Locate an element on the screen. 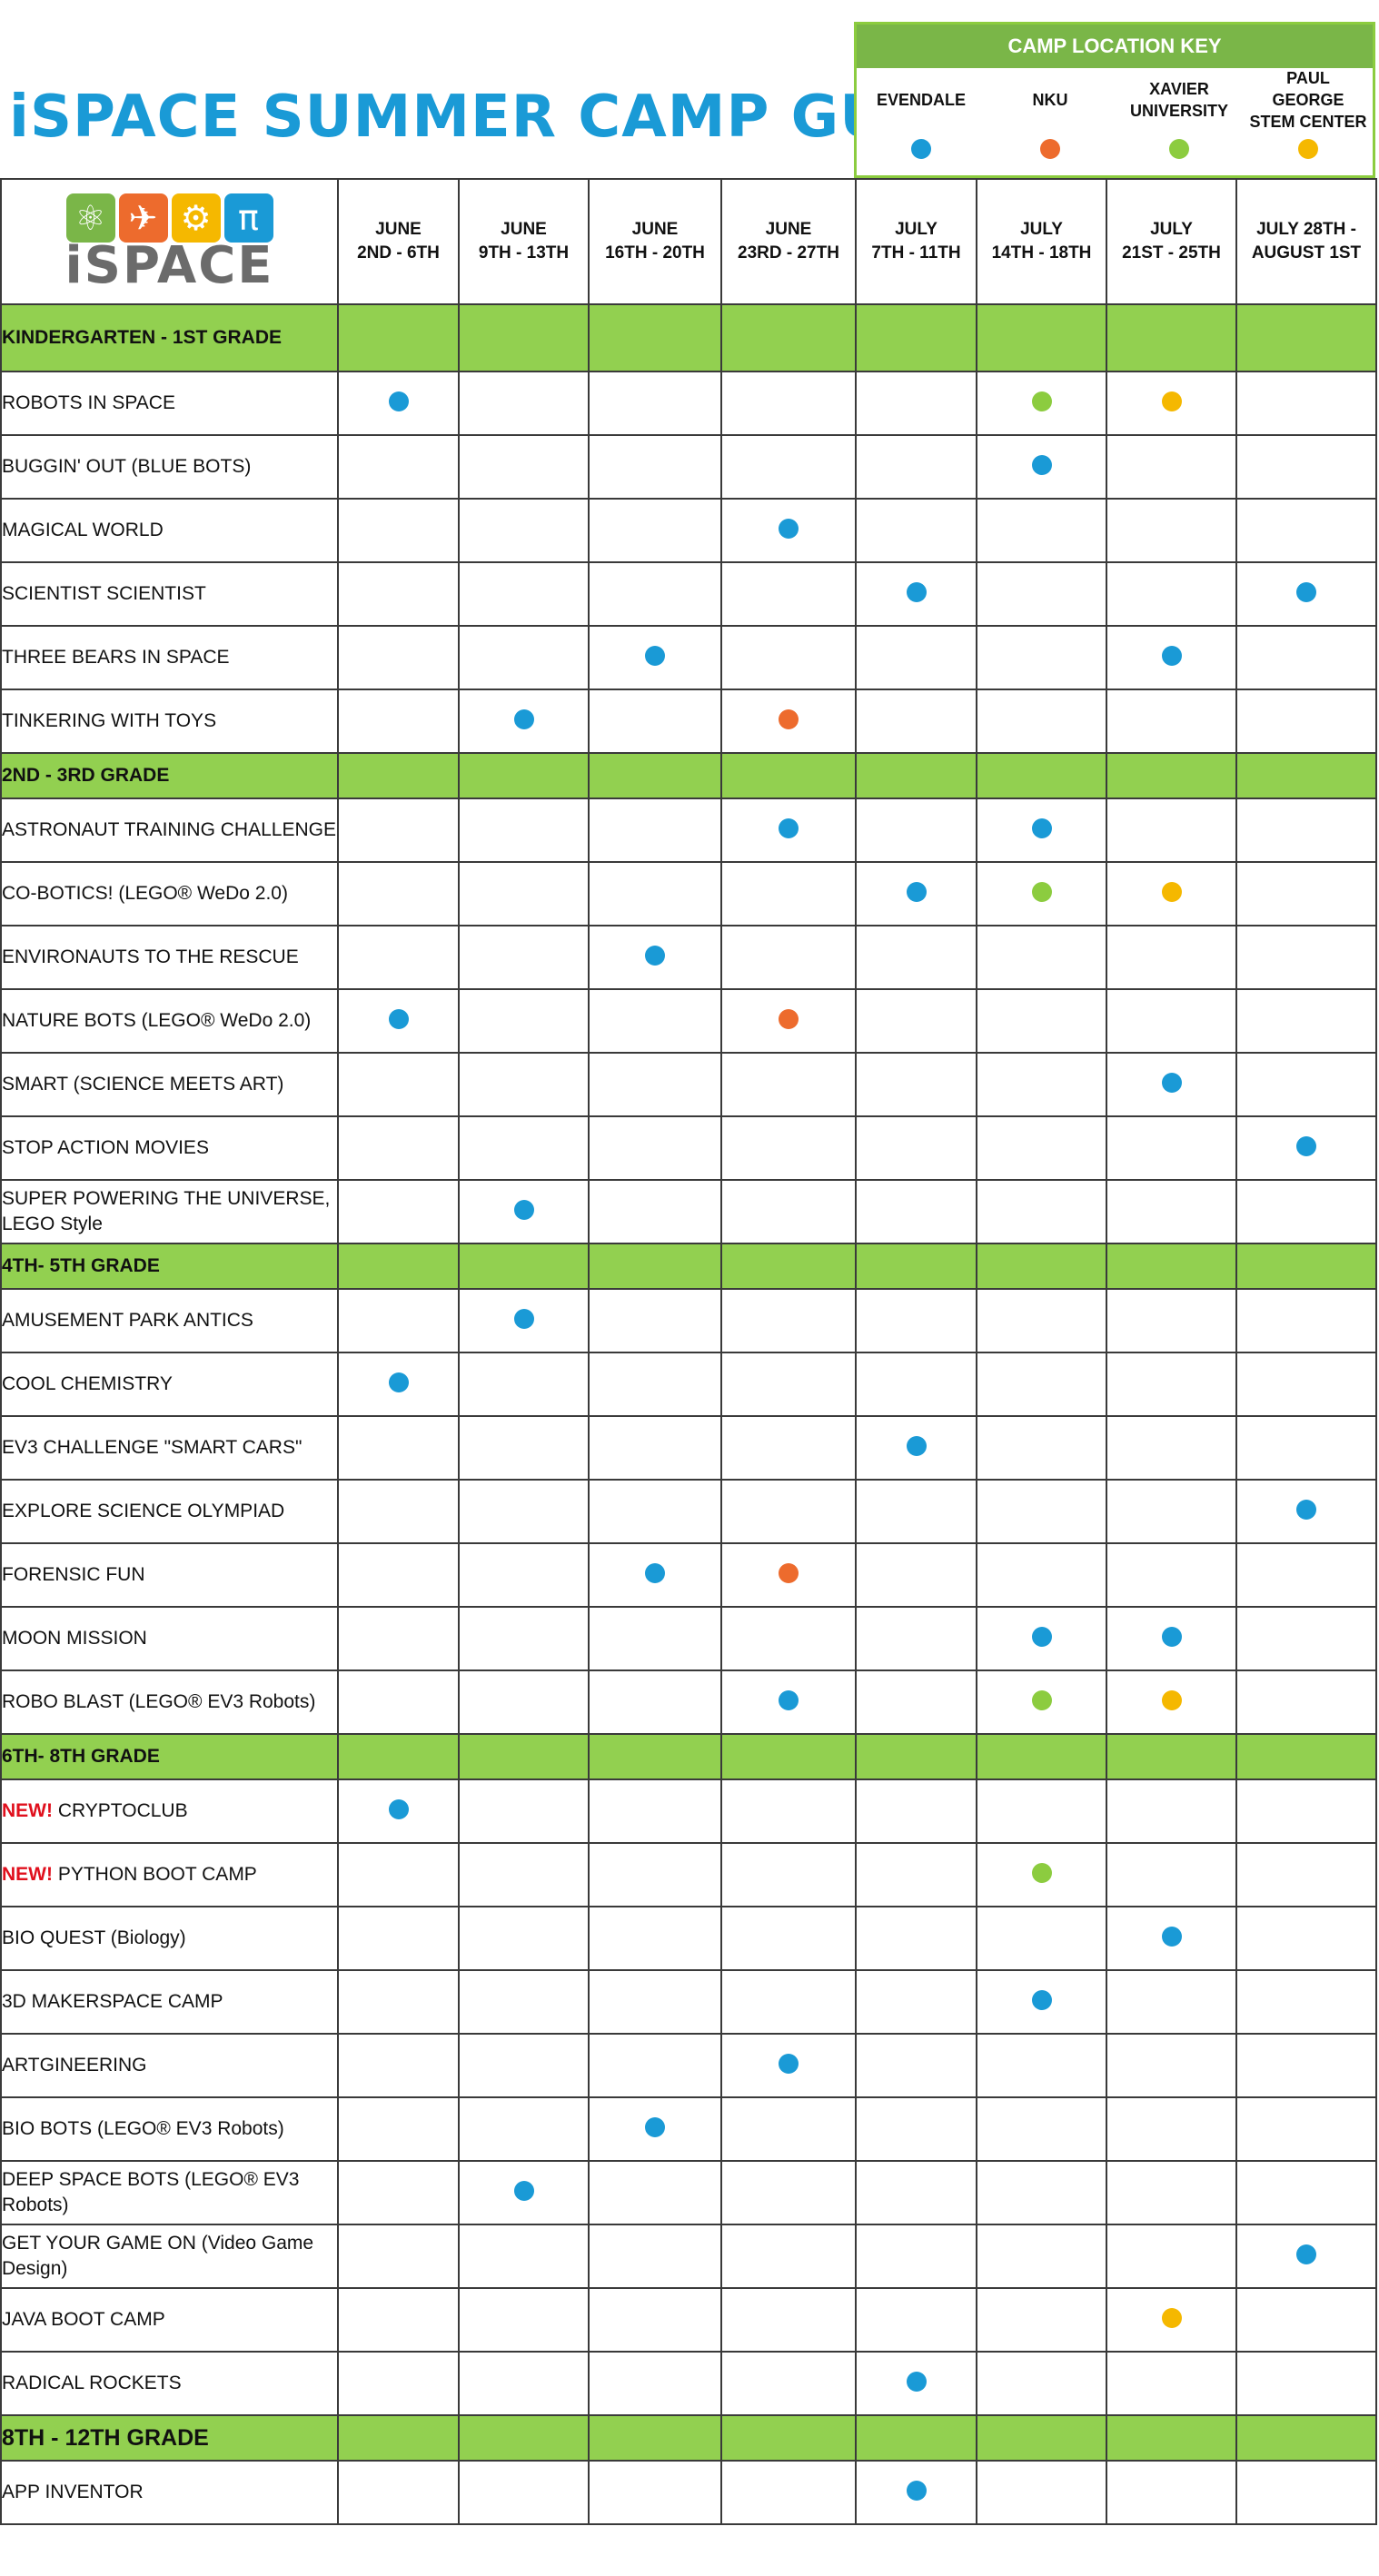  camp-name: THREE BEARS IN SPACE is located at coordinates (169, 657).